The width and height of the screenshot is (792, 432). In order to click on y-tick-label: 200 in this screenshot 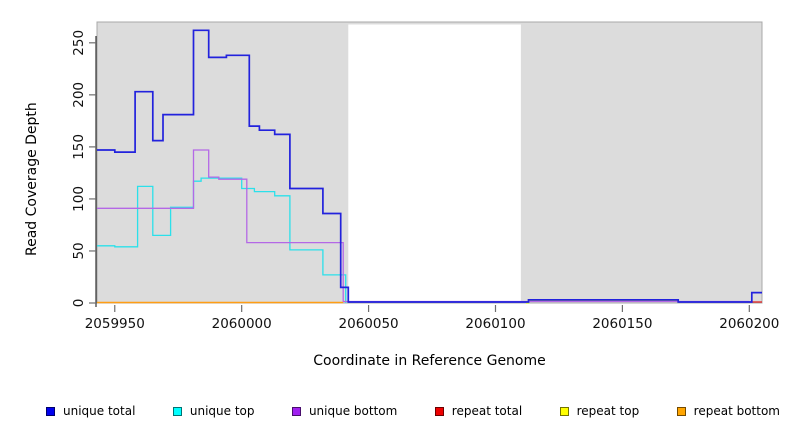, I will do `click(79, 95)`.